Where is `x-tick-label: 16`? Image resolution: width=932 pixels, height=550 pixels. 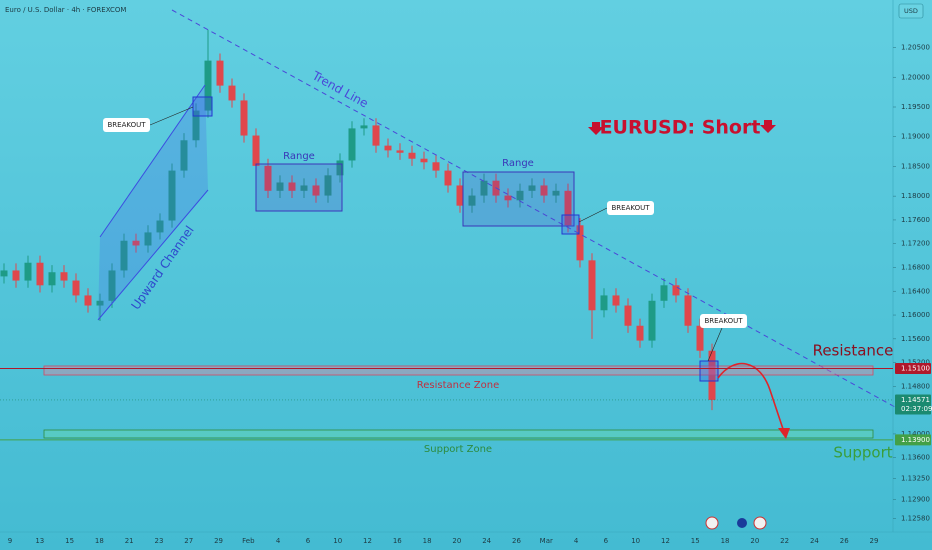
x-tick-label: 16 is located at coordinates (397, 541).